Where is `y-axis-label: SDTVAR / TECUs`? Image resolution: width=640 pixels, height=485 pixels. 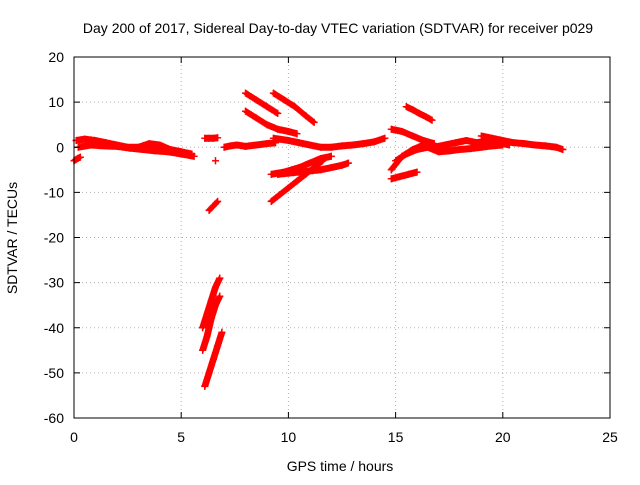
y-axis-label: SDTVAR / TECUs is located at coordinates (12, 238).